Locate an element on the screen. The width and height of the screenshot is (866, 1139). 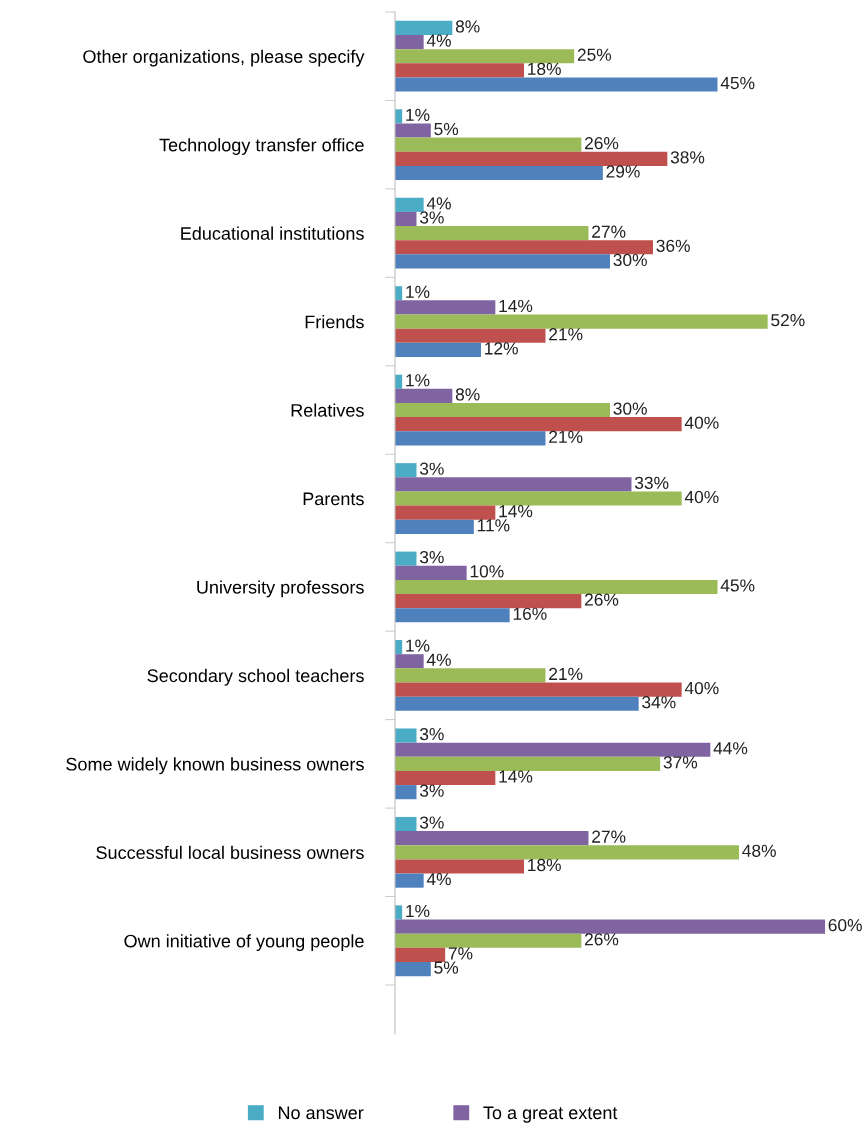
y-tick-label: Other organizations, please specify is located at coordinates (224, 58).